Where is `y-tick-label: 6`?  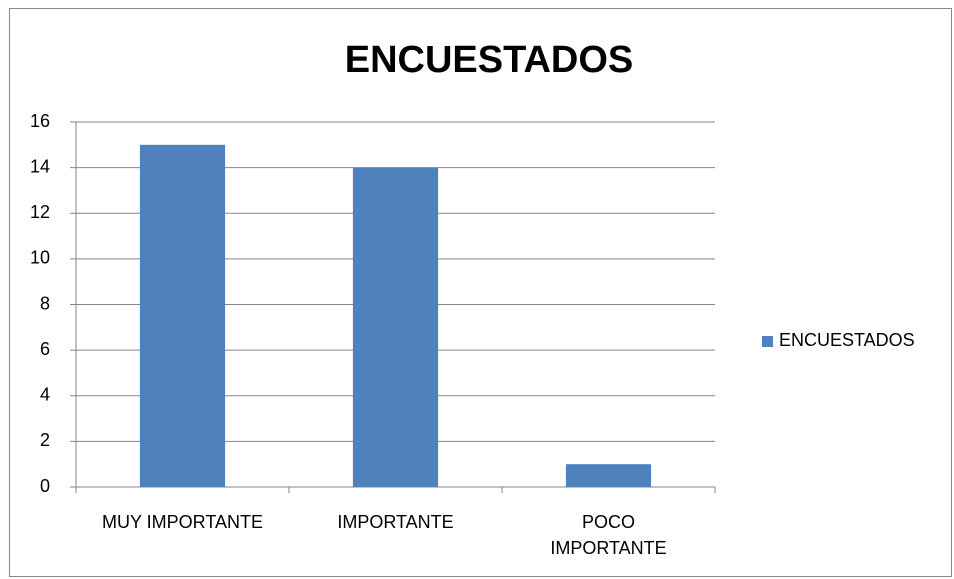 y-tick-label: 6 is located at coordinates (45, 349).